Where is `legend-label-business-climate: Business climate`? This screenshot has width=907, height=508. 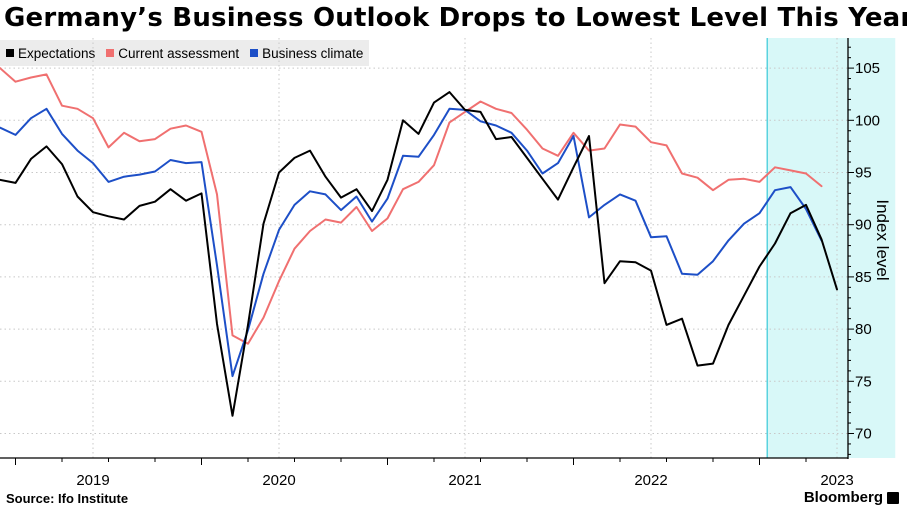 legend-label-business-climate: Business climate is located at coordinates (313, 53).